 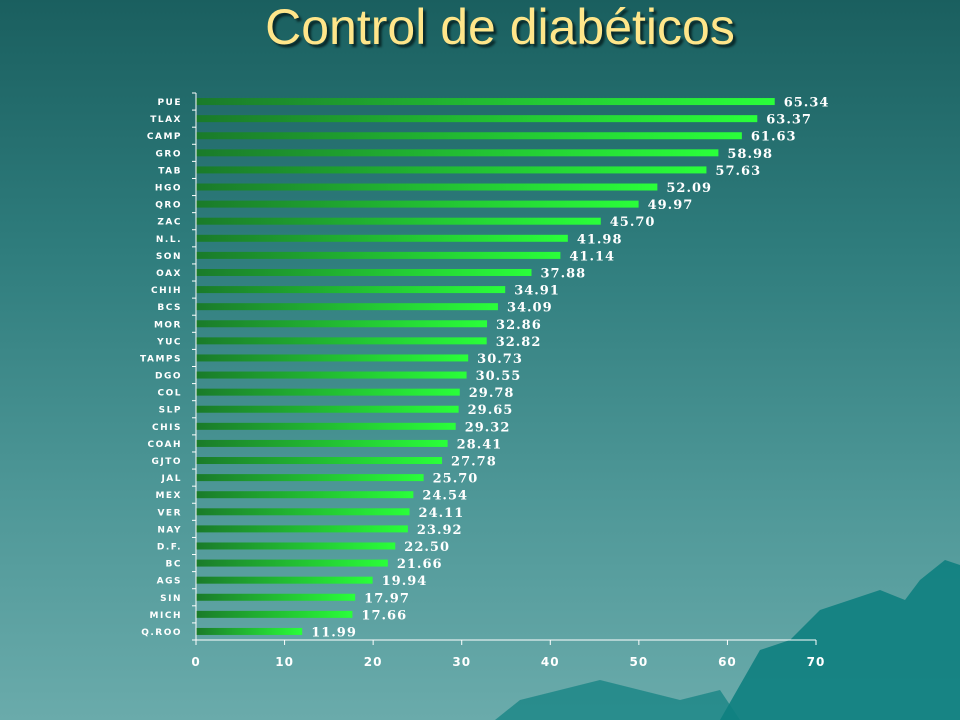 I want to click on category-label: BCS, so click(x=169, y=308).